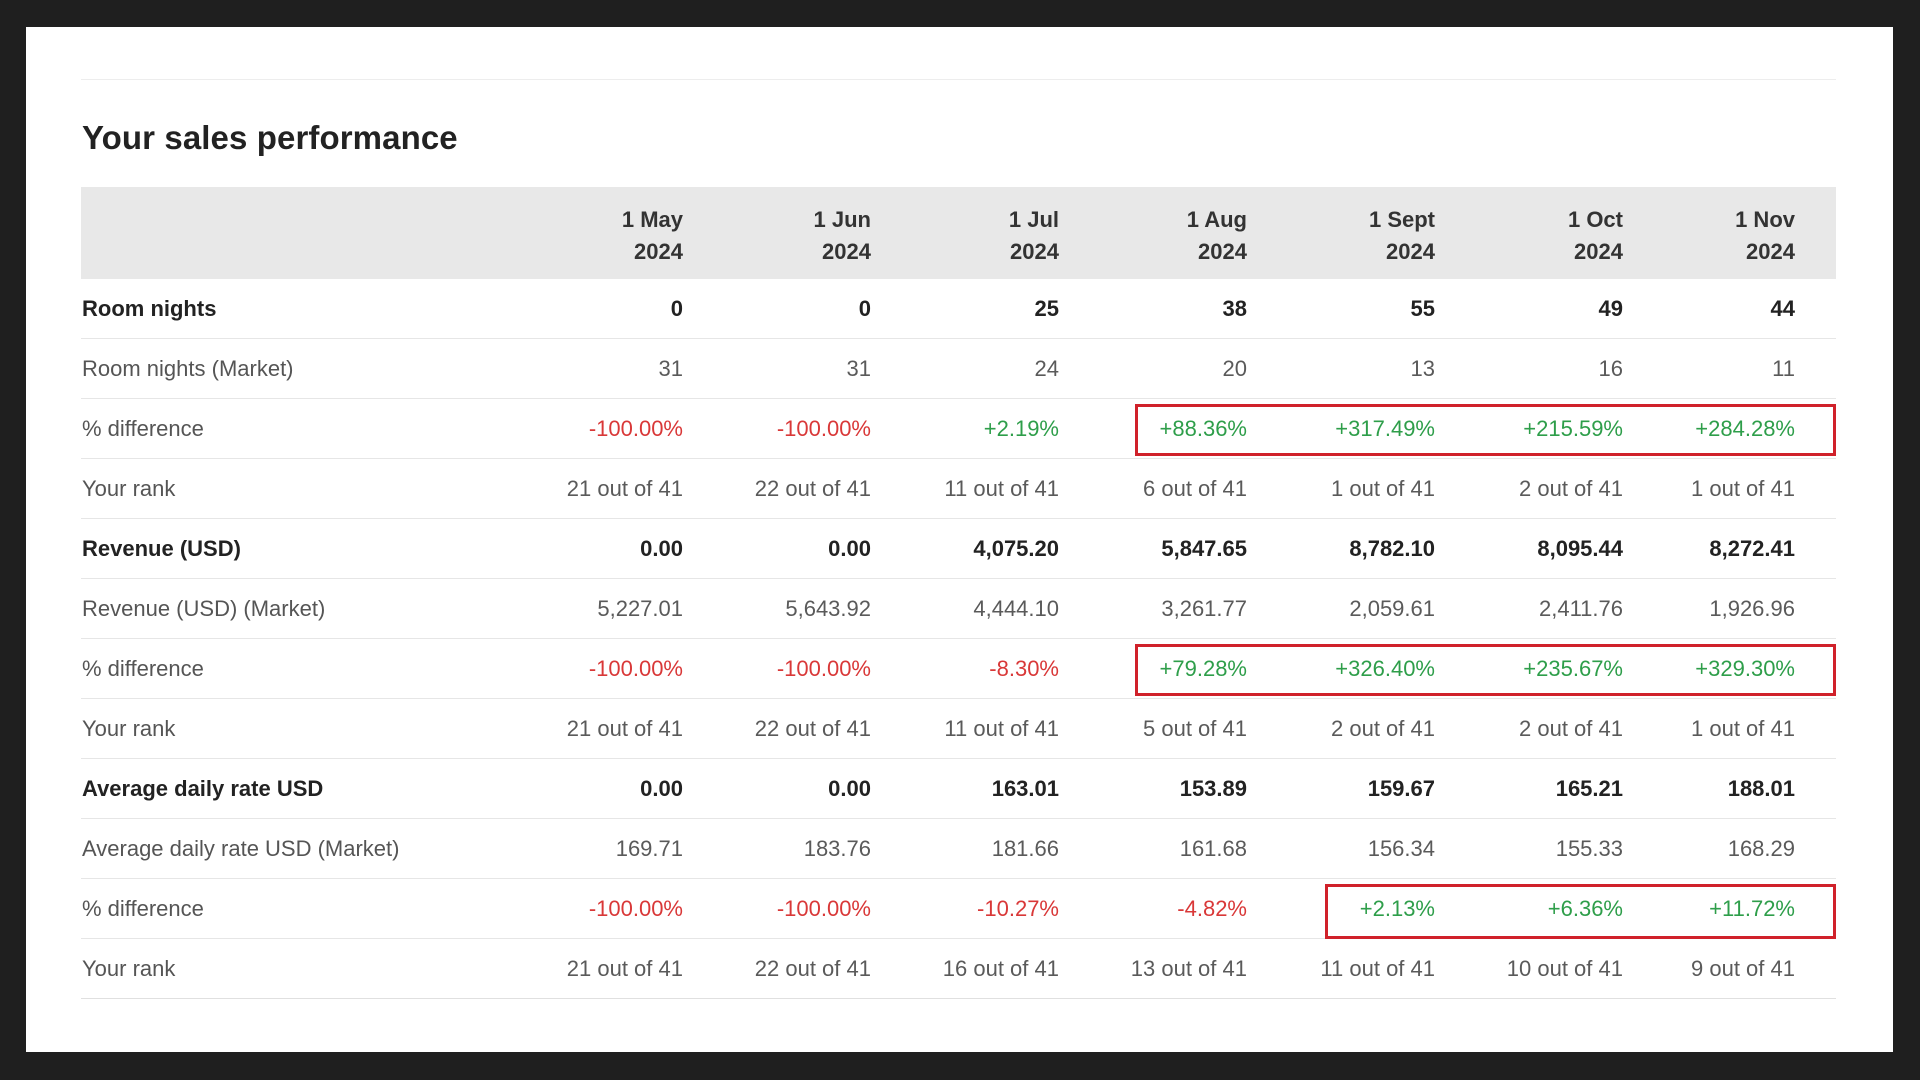 The height and width of the screenshot is (1080, 1920). I want to click on table-cell: 3,261.77, so click(1204, 608).